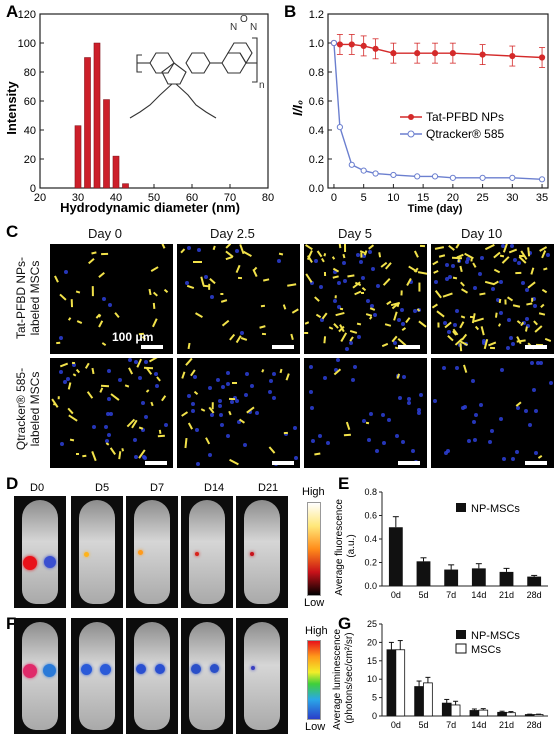 This screenshot has height=738, width=555. Describe the element at coordinates (316, 73) in the screenshot. I see `panel-b-ytick: 0.8` at that location.